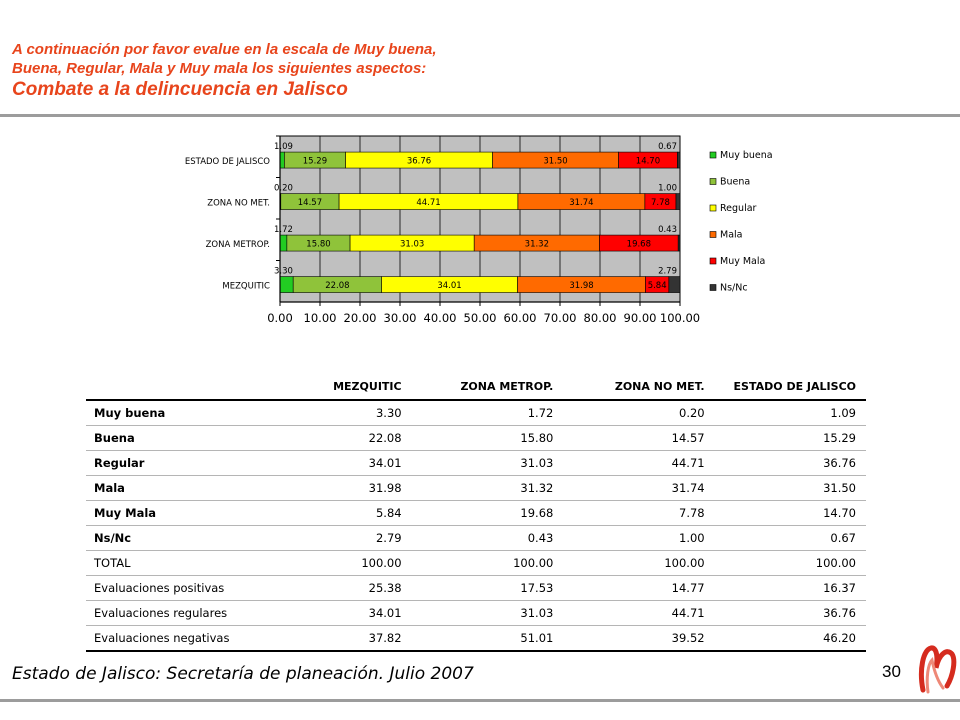  What do you see at coordinates (440, 318) in the screenshot?
I see `x-tick-label: 40.00` at bounding box center [440, 318].